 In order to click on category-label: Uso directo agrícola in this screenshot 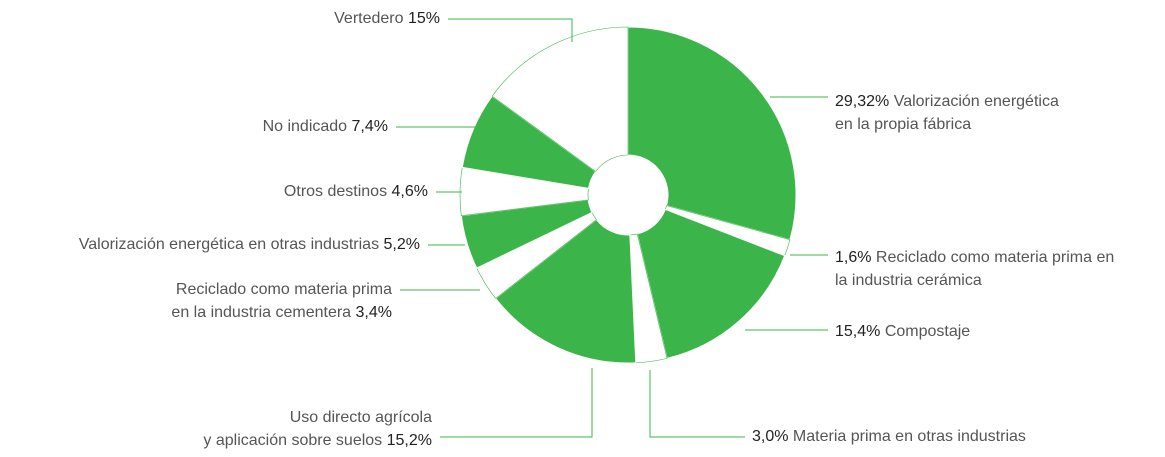, I will do `click(361, 417)`.